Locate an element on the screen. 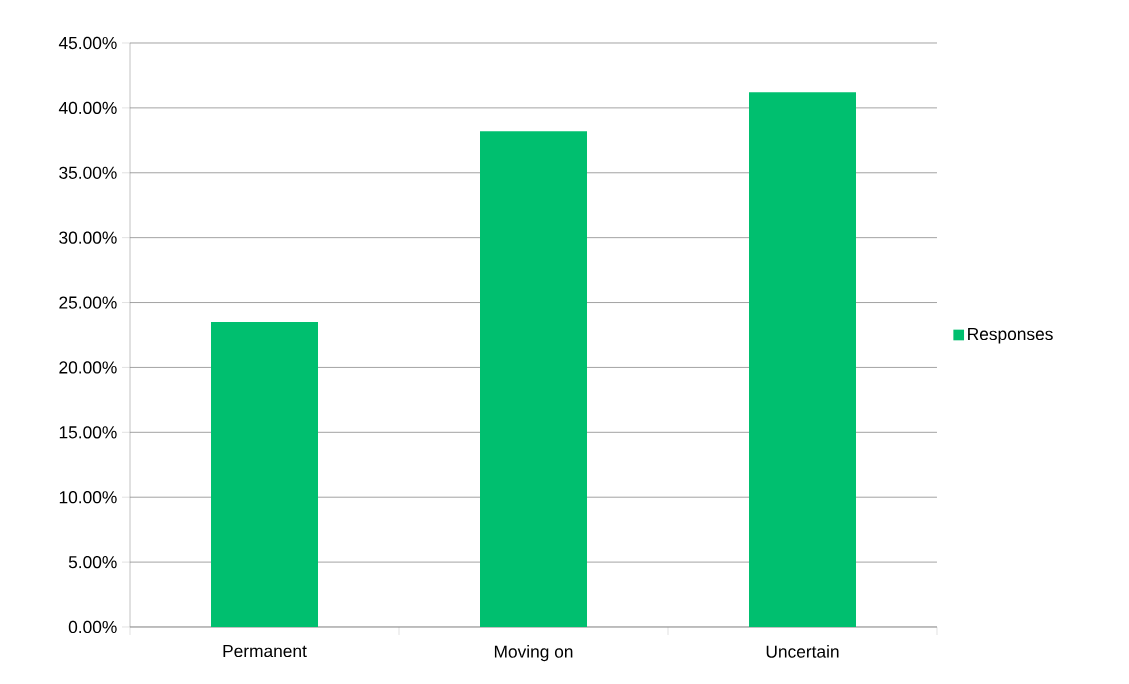 The height and width of the screenshot is (684, 1129). y-tick-label: 0.00% is located at coordinates (92, 627).